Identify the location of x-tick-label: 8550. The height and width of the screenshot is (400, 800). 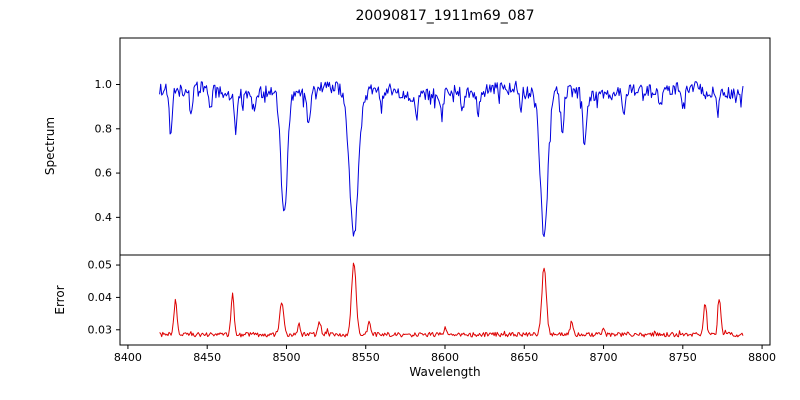
(366, 357).